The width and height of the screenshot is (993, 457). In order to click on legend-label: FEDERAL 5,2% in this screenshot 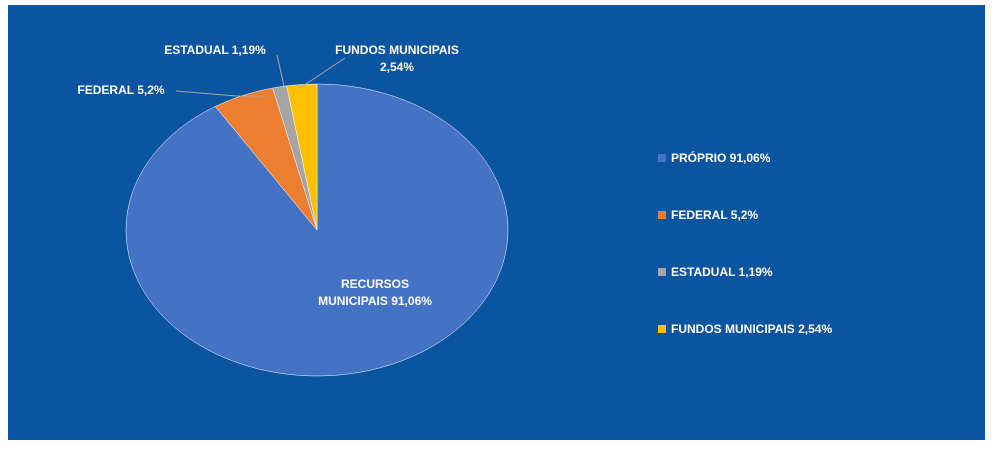, I will do `click(715, 215)`.